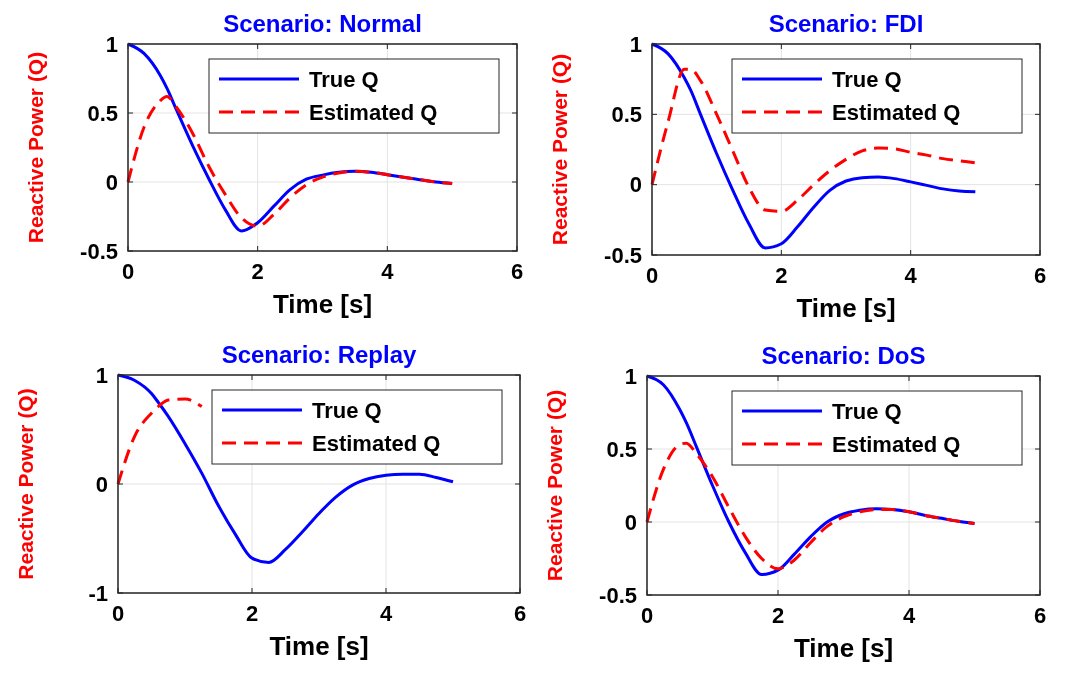  What do you see at coordinates (846, 23) in the screenshot?
I see `chart-title: Scenario: FDI` at bounding box center [846, 23].